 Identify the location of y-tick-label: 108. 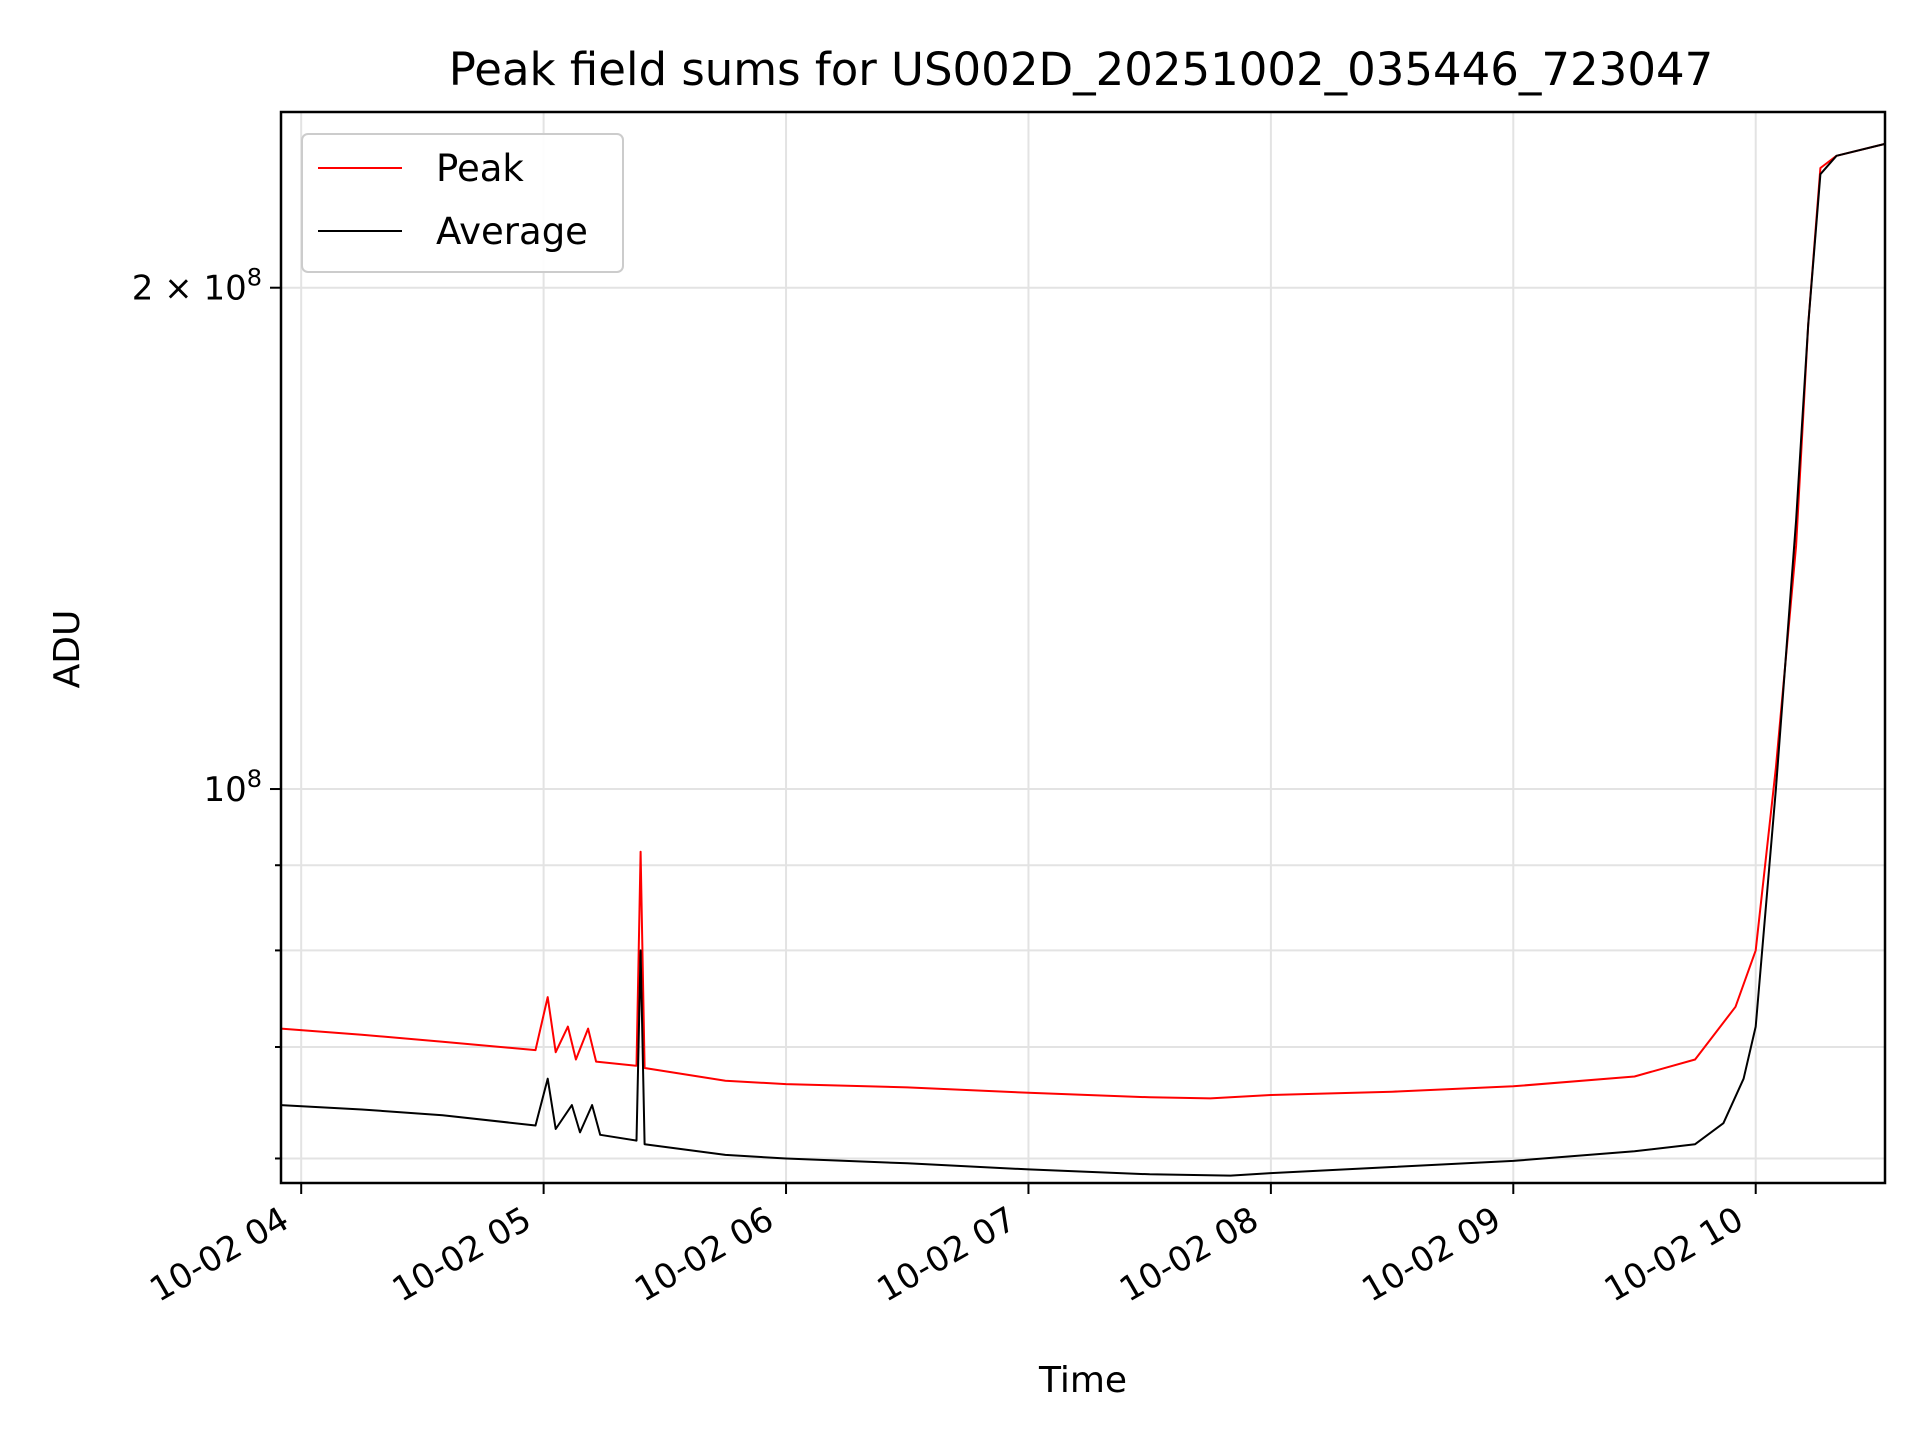
(232, 787).